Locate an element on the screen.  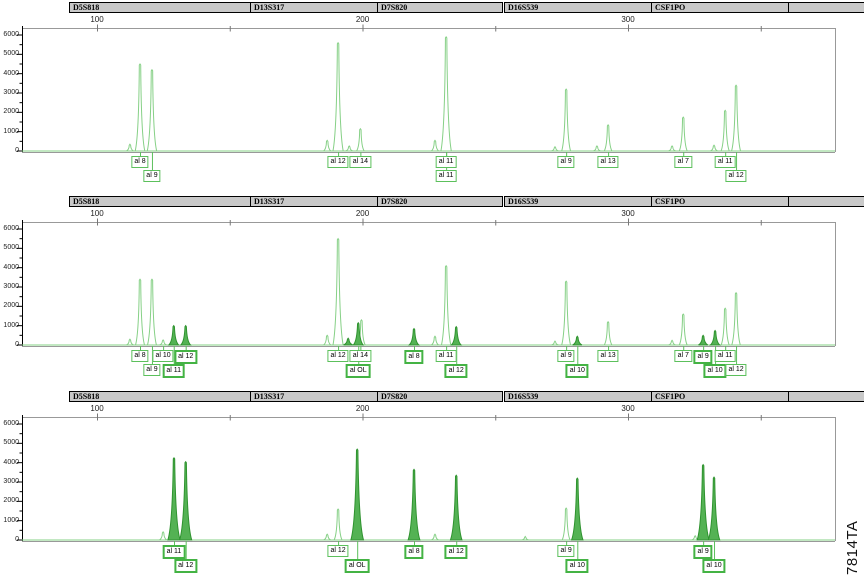
marker-header-d13s317: D13S317 is located at coordinates (314, 201).